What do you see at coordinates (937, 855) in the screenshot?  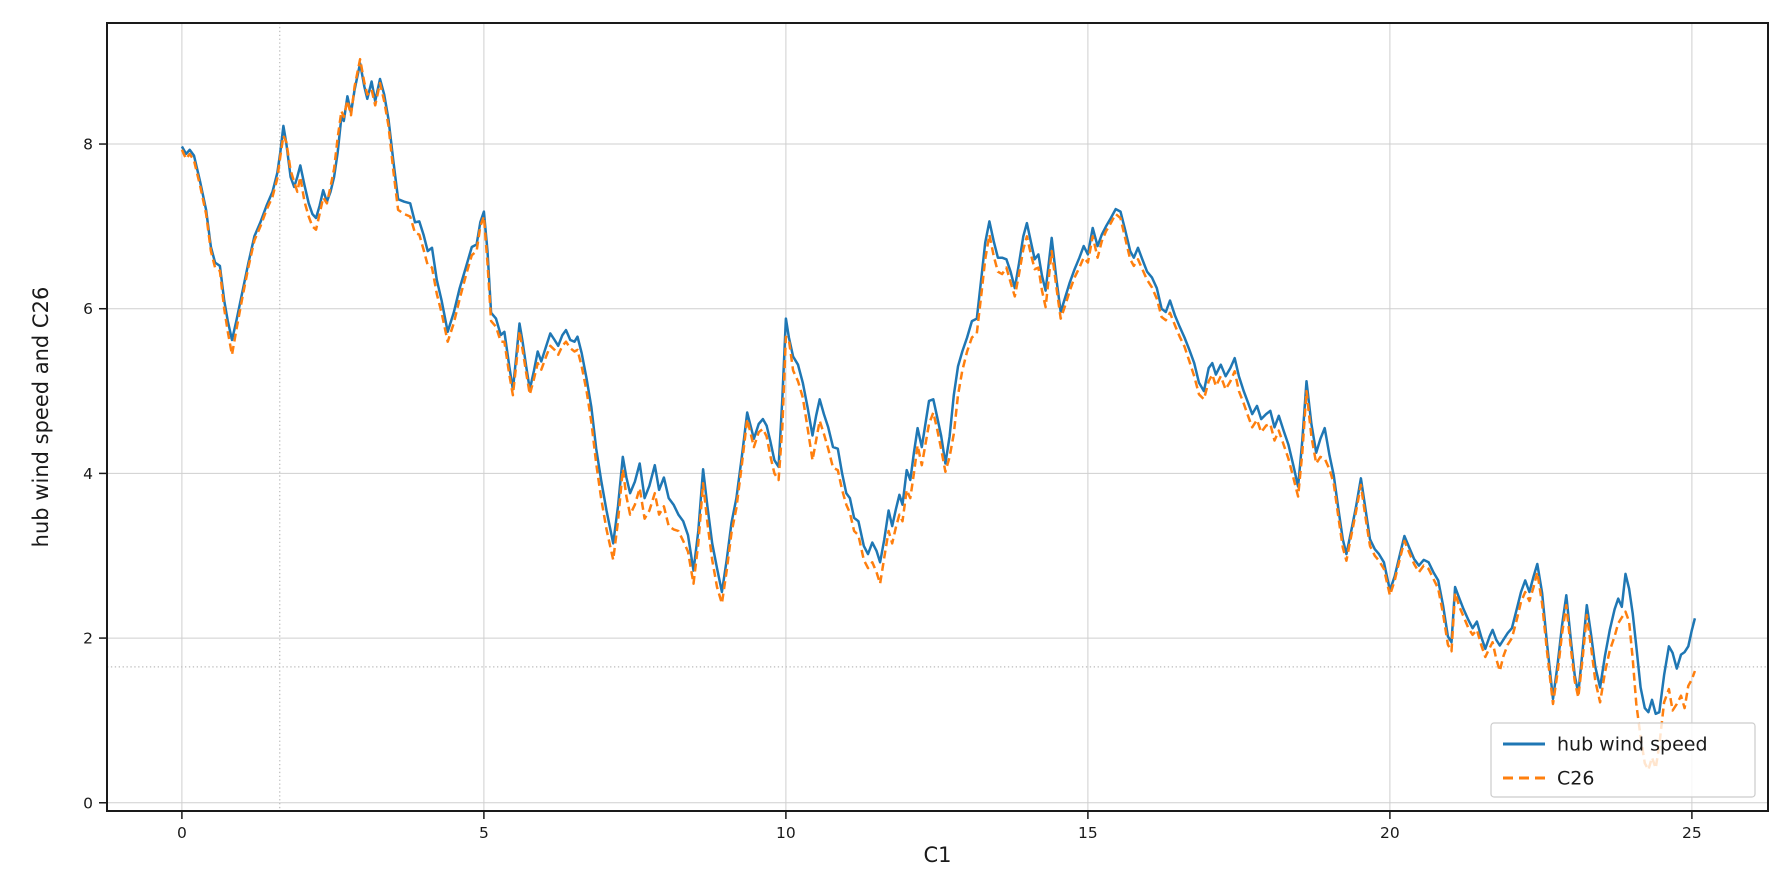 I see `x-axis-label: C1` at bounding box center [937, 855].